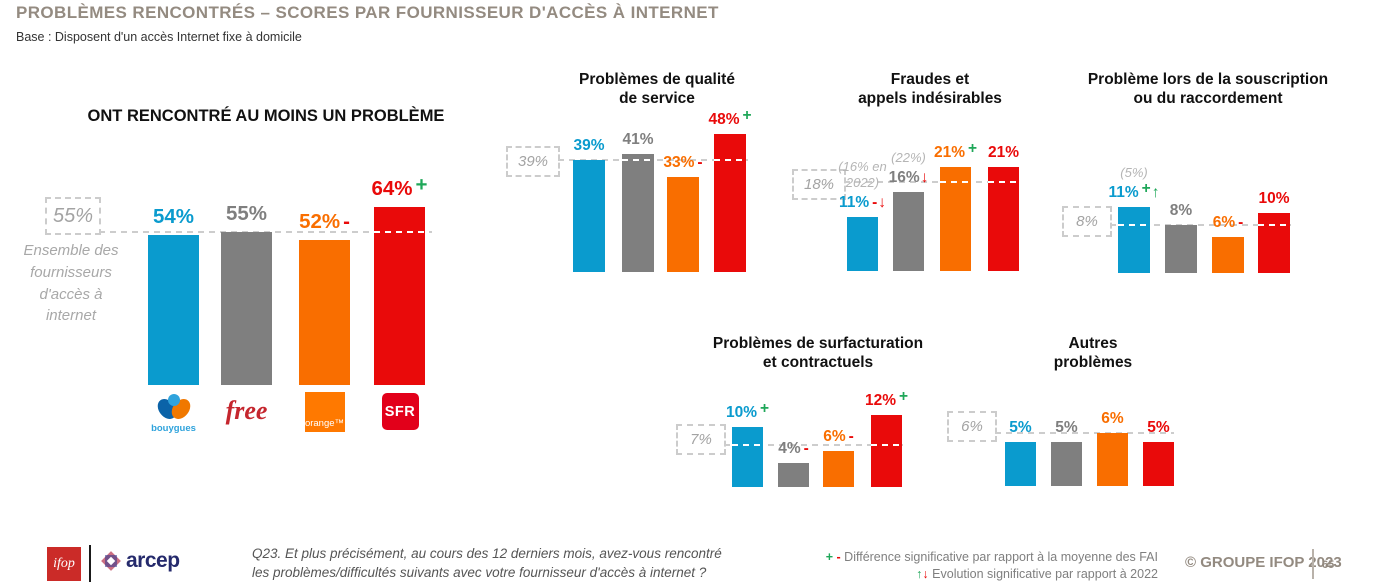 Image resolution: width=1378 pixels, height=583 pixels. I want to click on surfacturation-bar-bouygues, so click(747, 457).